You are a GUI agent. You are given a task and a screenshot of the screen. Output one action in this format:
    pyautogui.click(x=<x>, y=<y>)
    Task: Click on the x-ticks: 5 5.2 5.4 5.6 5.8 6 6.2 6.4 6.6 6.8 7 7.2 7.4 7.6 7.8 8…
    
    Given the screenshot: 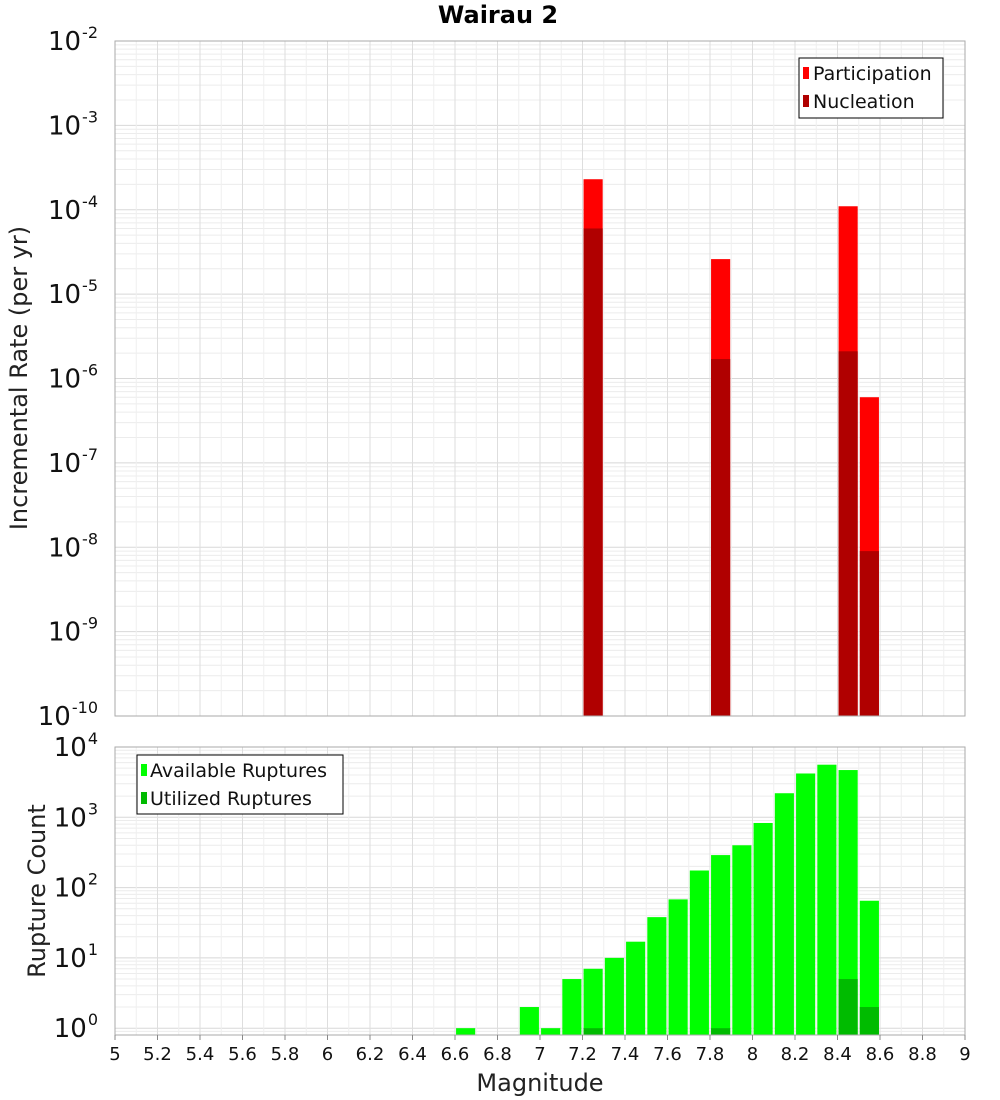 What is the action you would take?
    pyautogui.click(x=540, y=1050)
    